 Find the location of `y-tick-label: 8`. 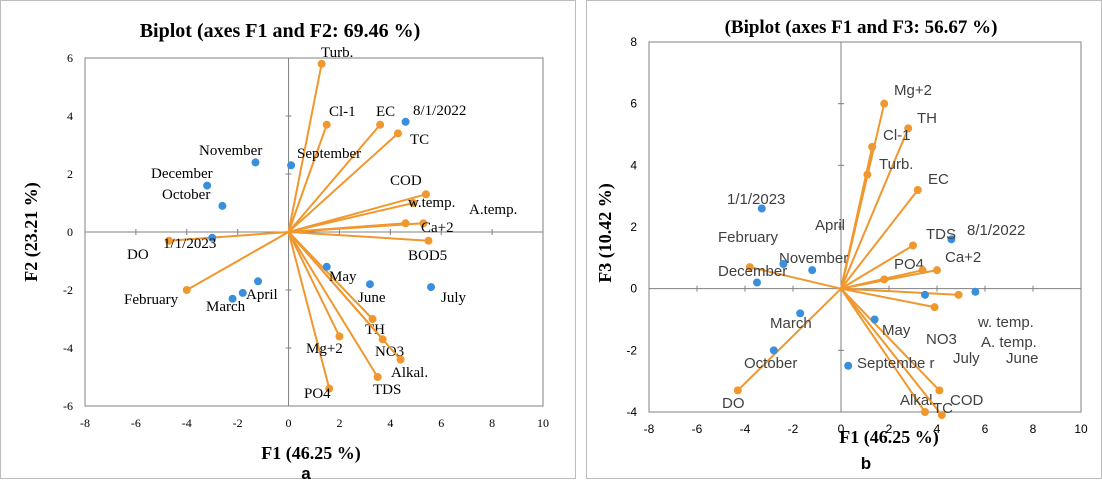

y-tick-label: 8 is located at coordinates (633, 42).